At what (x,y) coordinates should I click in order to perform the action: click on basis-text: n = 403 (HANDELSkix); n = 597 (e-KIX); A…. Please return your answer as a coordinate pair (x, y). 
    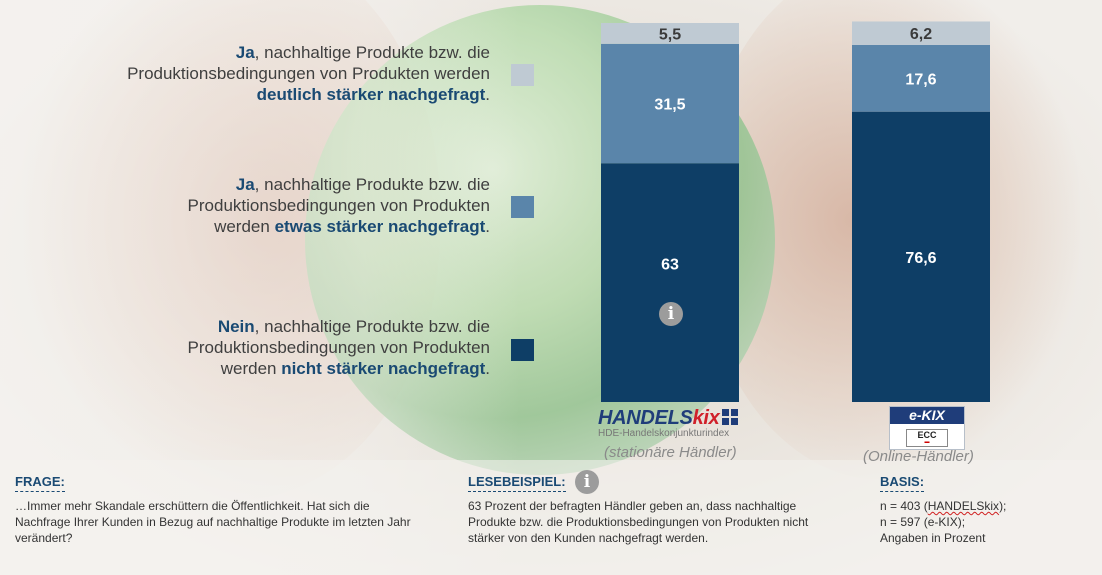
    Looking at the image, I should click on (943, 522).